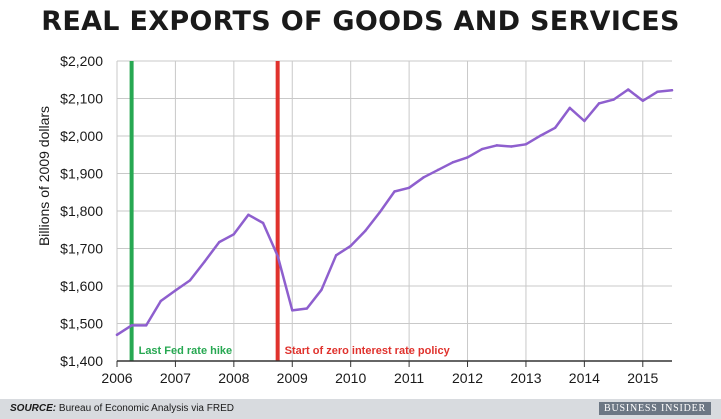 This screenshot has height=419, width=721. What do you see at coordinates (81, 249) in the screenshot?
I see `y-tick-label: $1,700` at bounding box center [81, 249].